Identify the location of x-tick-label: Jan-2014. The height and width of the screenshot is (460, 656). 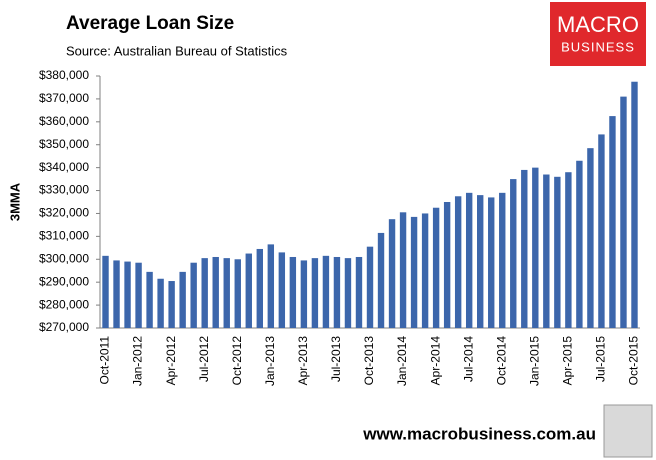
(402, 361).